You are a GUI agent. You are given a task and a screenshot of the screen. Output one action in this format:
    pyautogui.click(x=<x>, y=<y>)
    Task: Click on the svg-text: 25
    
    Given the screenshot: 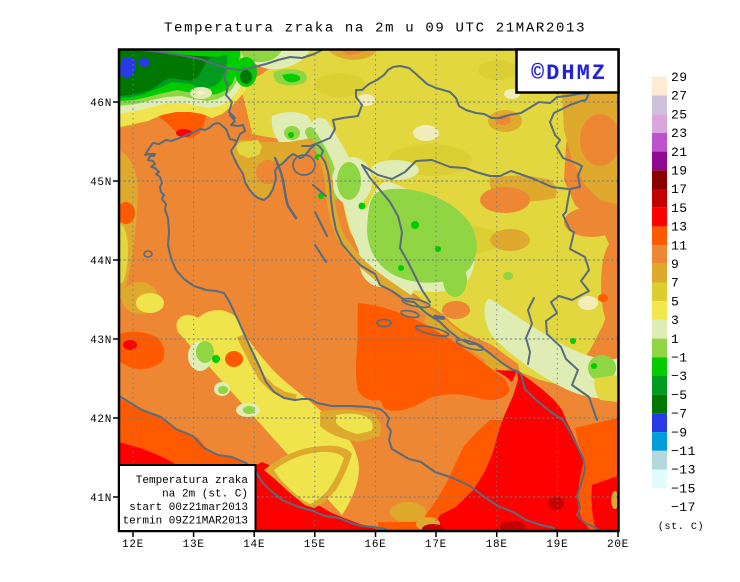 What is the action you would take?
    pyautogui.click(x=679, y=114)
    